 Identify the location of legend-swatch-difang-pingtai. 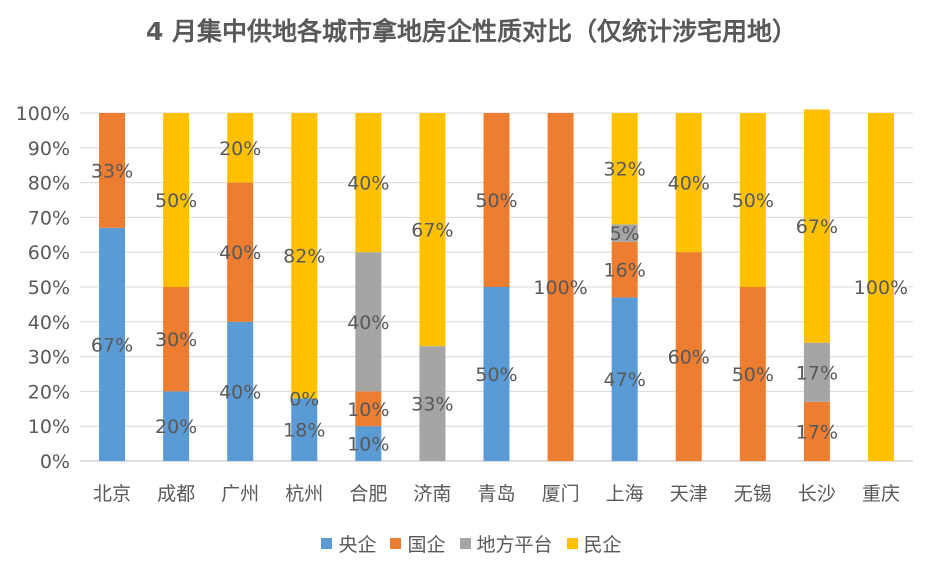
(465, 543).